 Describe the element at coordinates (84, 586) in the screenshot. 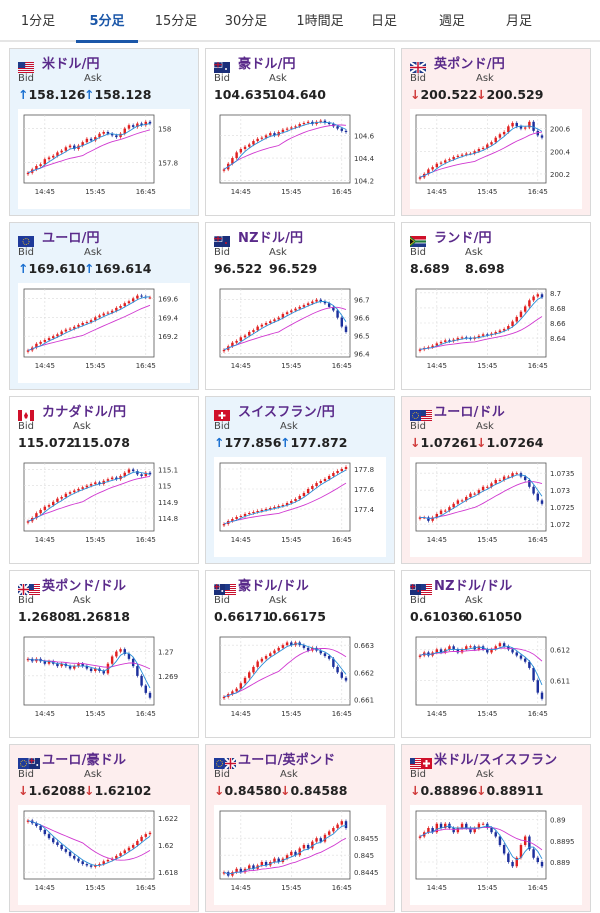

I see `pair-name: 英ポンド/ドル` at that location.